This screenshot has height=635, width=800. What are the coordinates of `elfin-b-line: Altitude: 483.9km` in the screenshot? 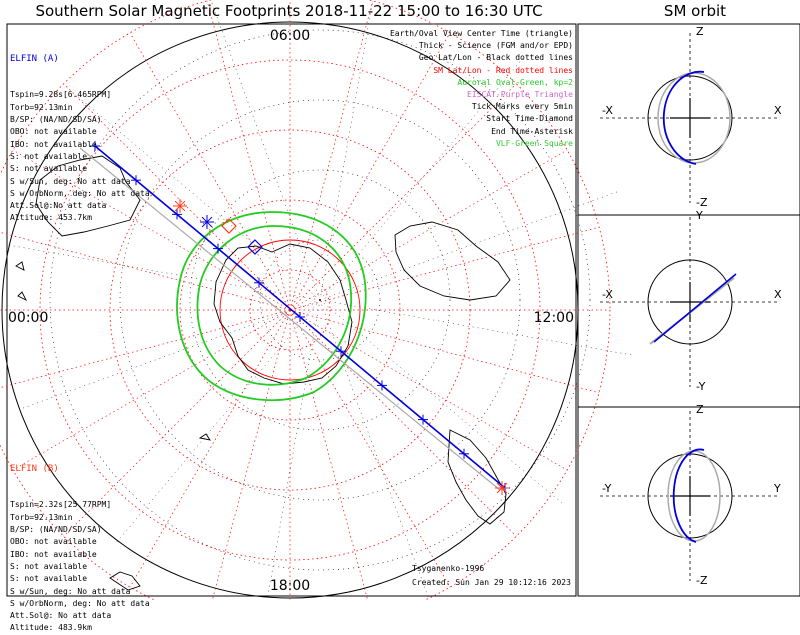 It's located at (51, 628).